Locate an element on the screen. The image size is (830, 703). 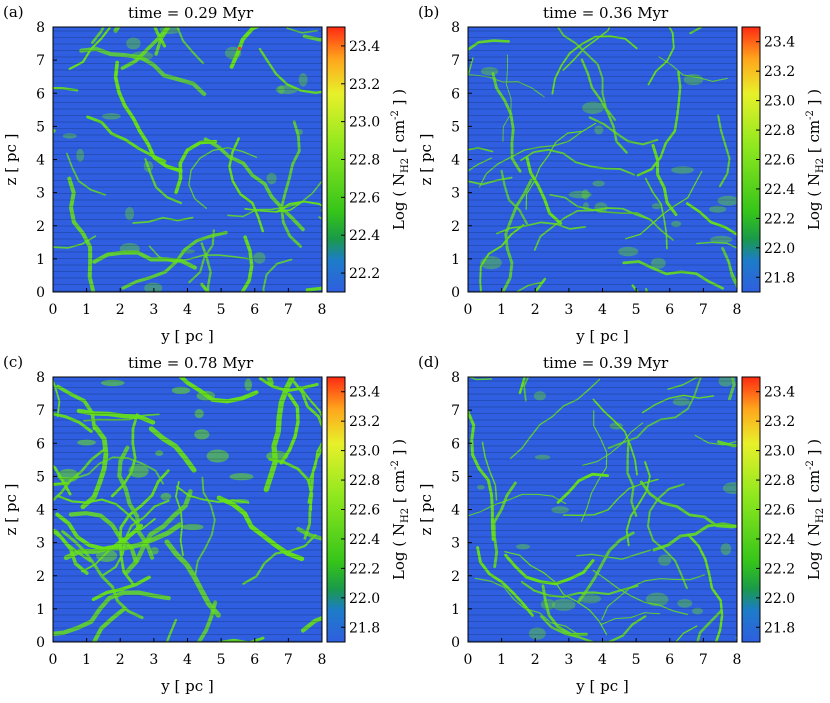
filament-layer is located at coordinates (187, 159).